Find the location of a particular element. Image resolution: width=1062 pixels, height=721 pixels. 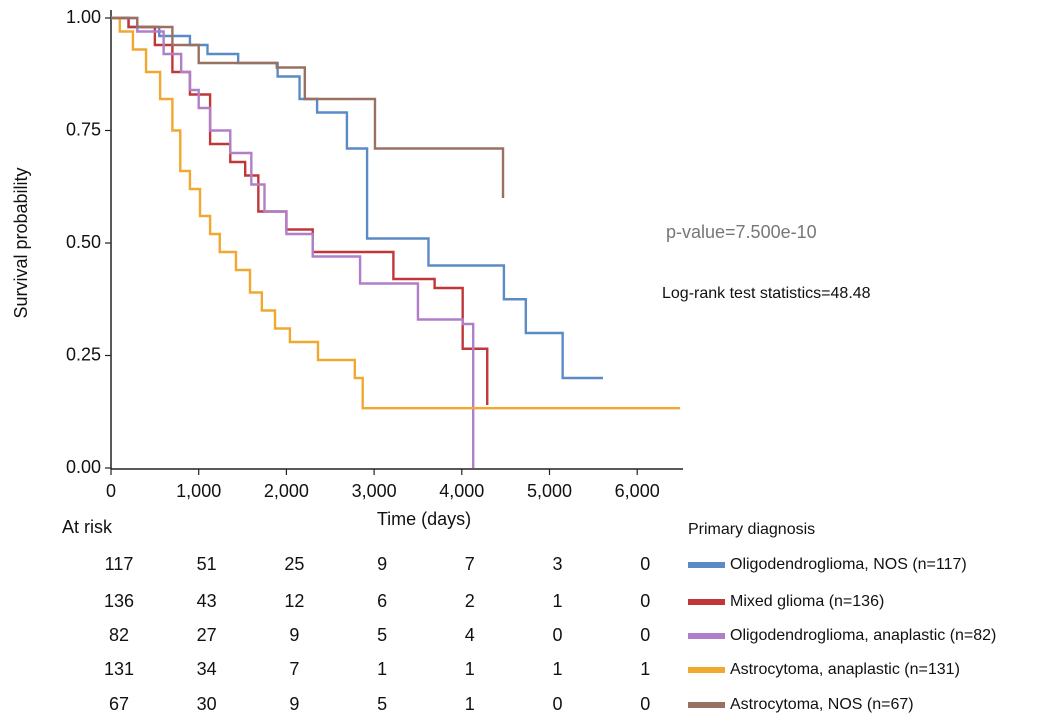

y-axis-label: Survival probability is located at coordinates (21, 242).